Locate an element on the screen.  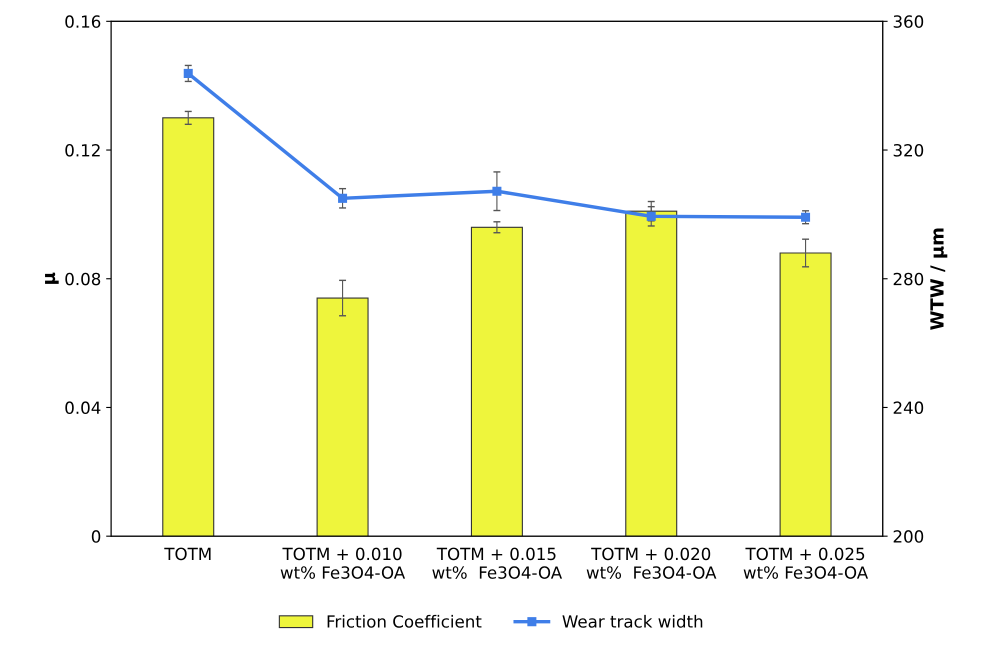
y2-axis-title: WTW / μm is located at coordinates (939, 279).